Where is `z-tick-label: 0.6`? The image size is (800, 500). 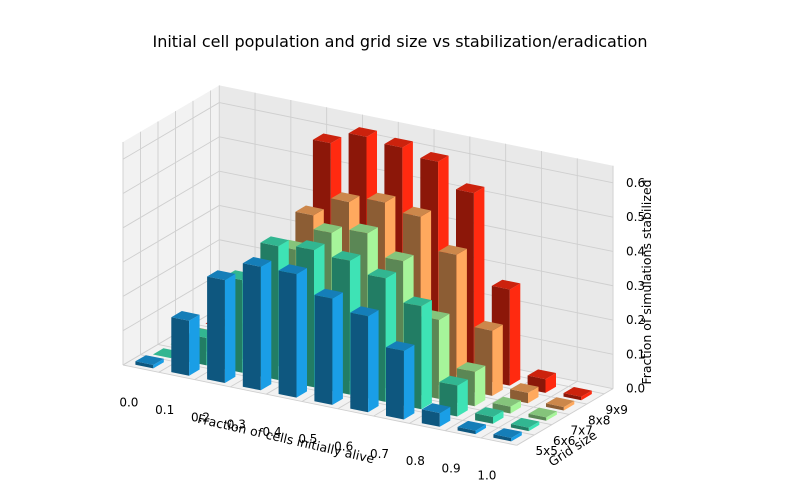 z-tick-label: 0.6 is located at coordinates (635, 183).